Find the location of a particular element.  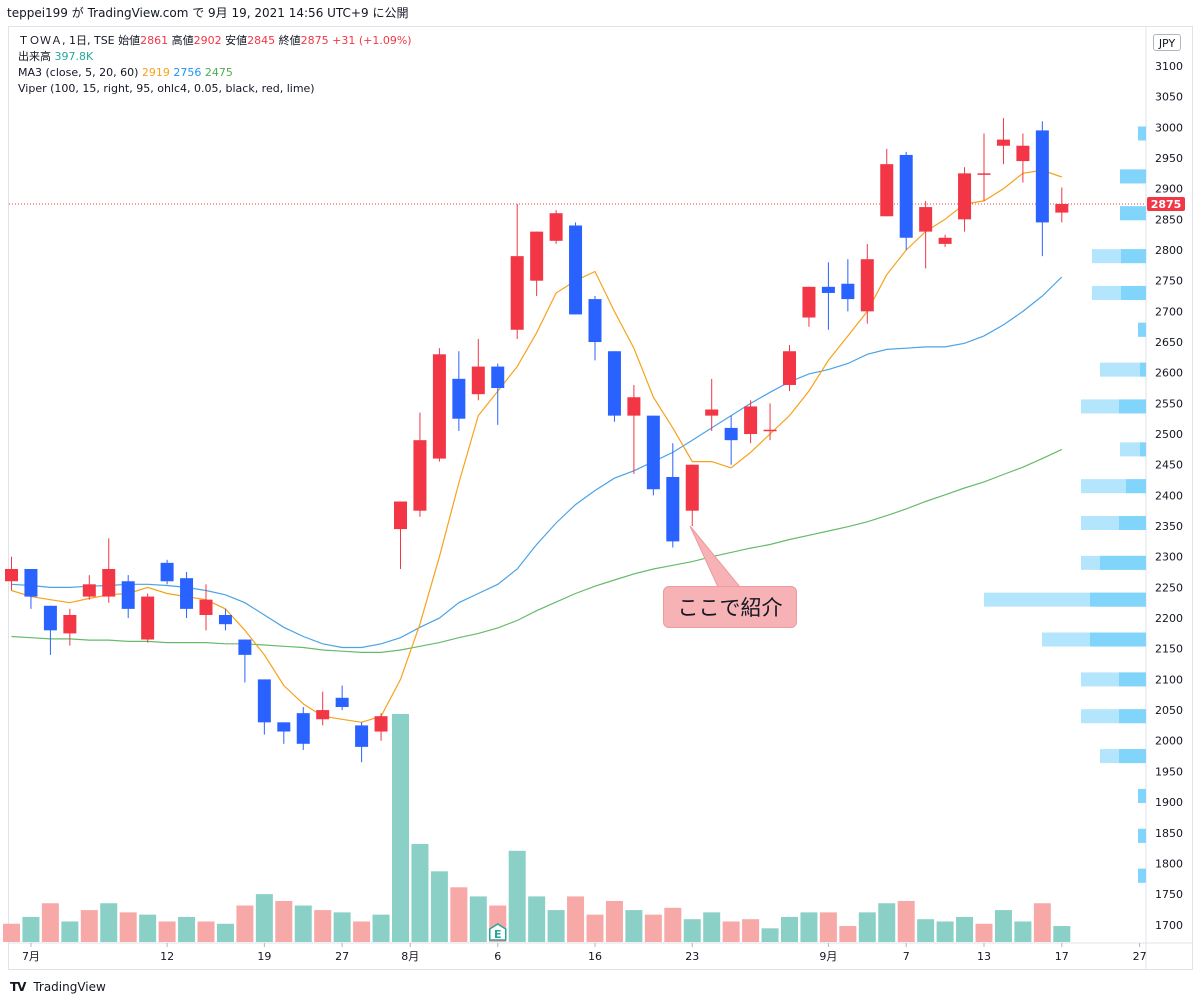

price-tick-2550: 2550 is located at coordinates (1169, 403).